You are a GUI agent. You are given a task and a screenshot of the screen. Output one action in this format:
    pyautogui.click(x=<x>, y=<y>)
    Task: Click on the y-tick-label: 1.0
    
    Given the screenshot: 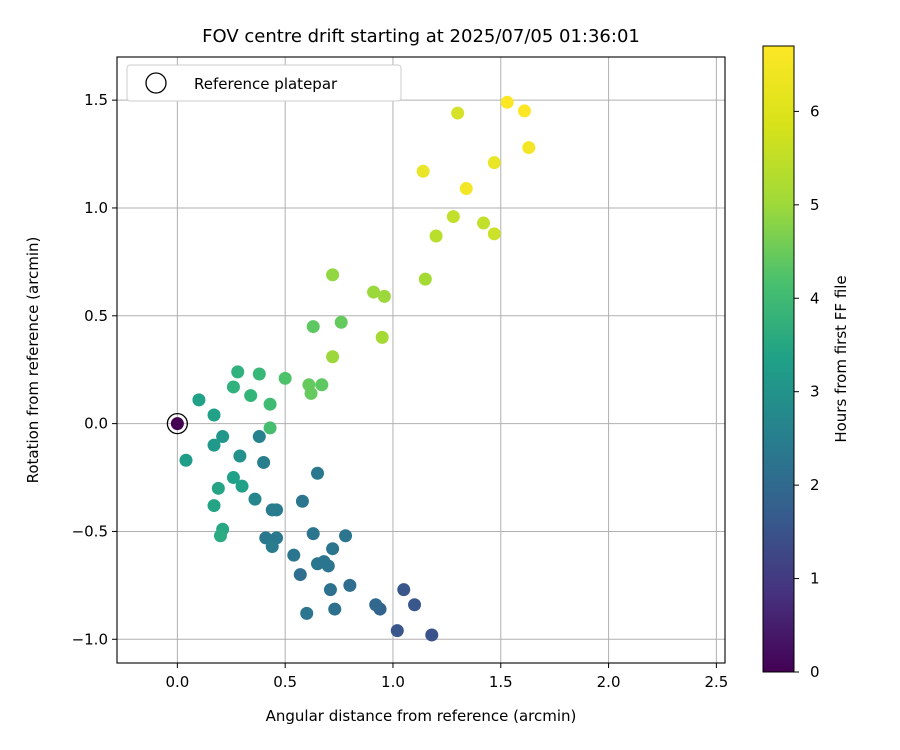 What is the action you would take?
    pyautogui.click(x=96, y=208)
    